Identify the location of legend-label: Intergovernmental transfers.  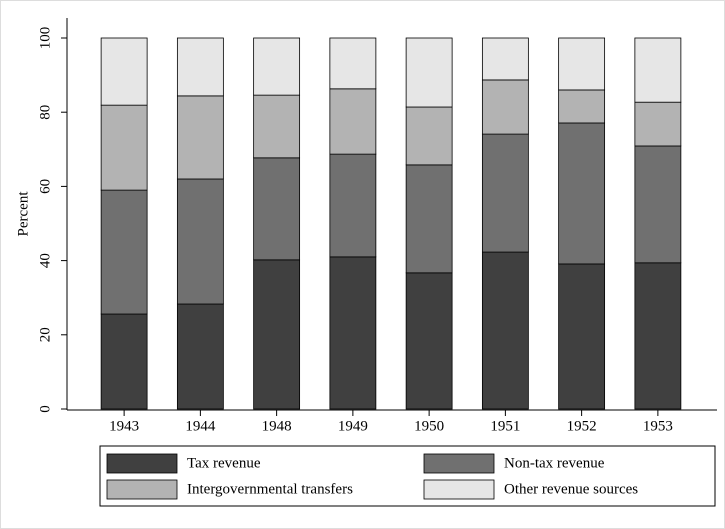
(270, 489).